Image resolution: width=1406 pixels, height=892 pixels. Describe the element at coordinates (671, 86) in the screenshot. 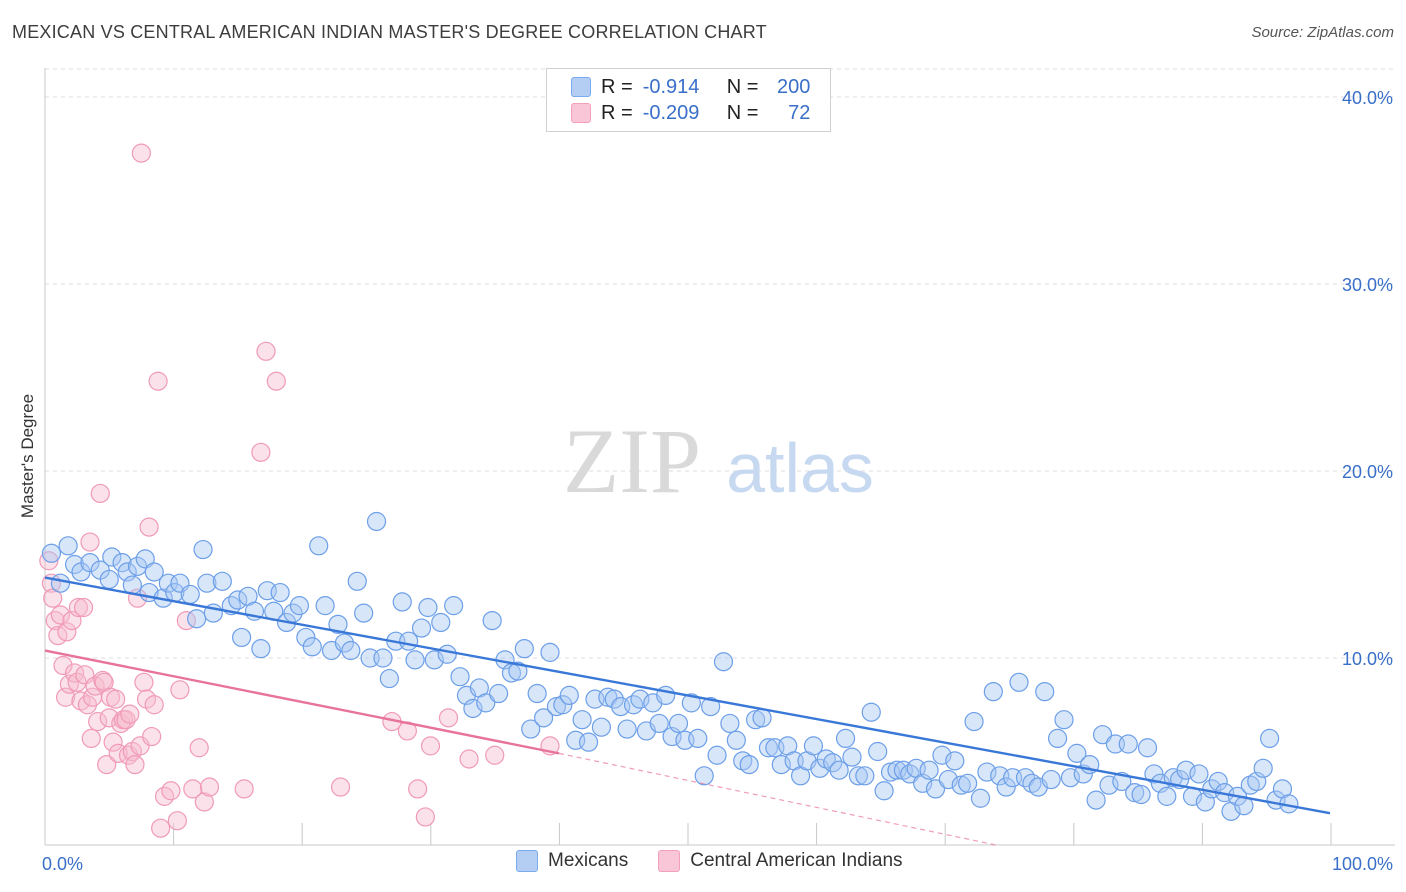

I see `legend-r-value: -0.914` at that location.